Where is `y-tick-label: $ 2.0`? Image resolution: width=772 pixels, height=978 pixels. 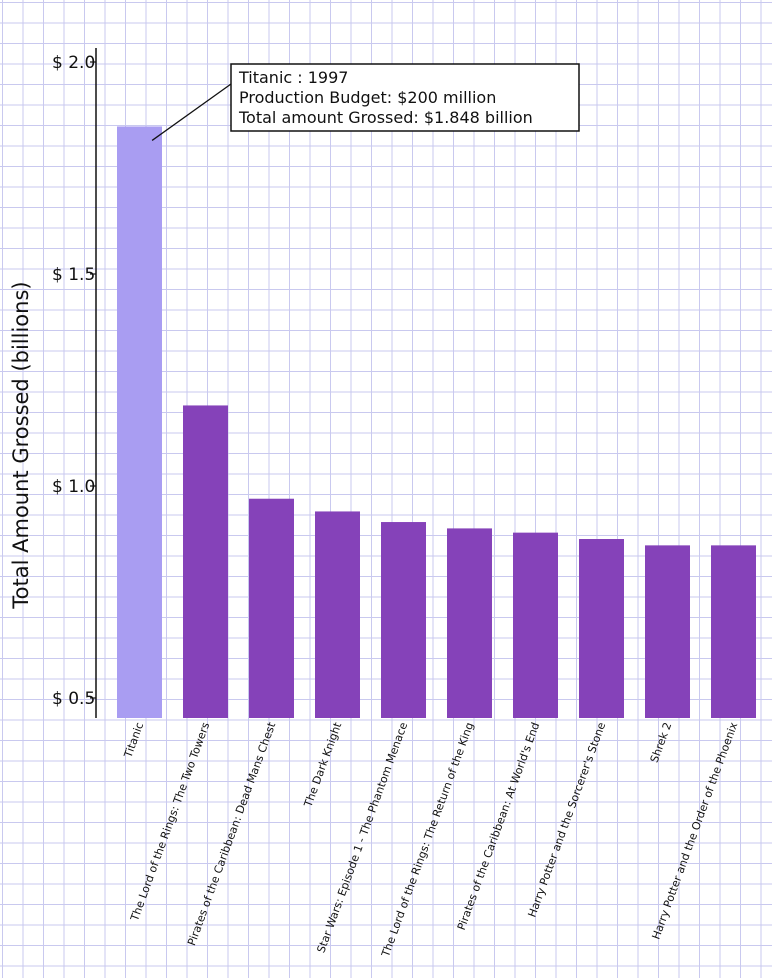
y-tick-label: $ 2.0 is located at coordinates (73, 63).